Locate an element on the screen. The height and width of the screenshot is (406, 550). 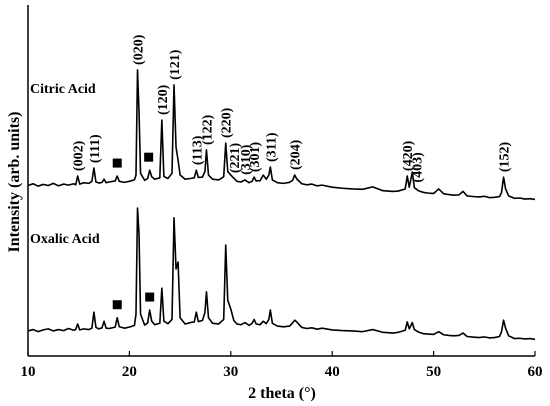
x-tick-label: 50 is located at coordinates (433, 372).